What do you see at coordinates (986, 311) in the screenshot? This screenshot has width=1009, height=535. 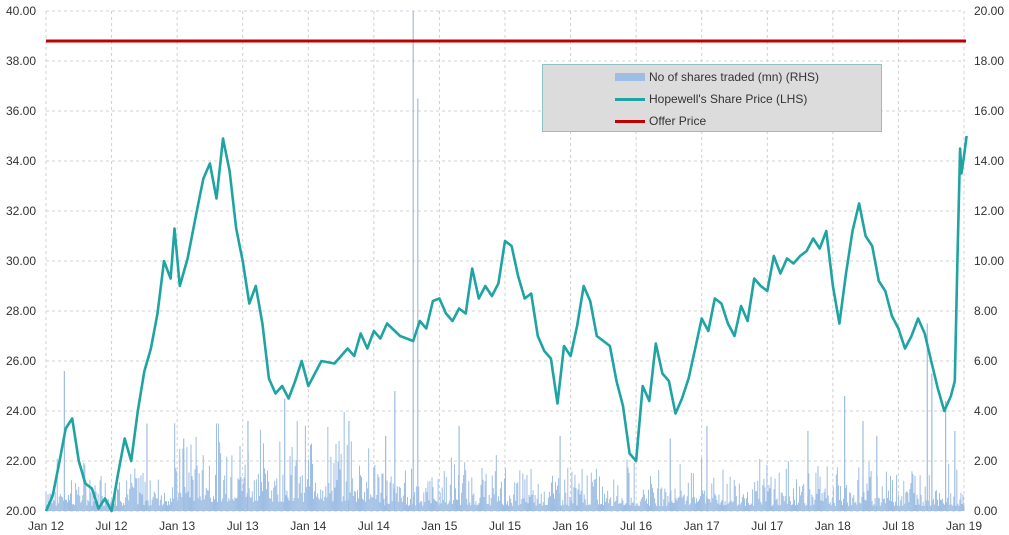 I see `right-tick-label: 8.00` at bounding box center [986, 311].